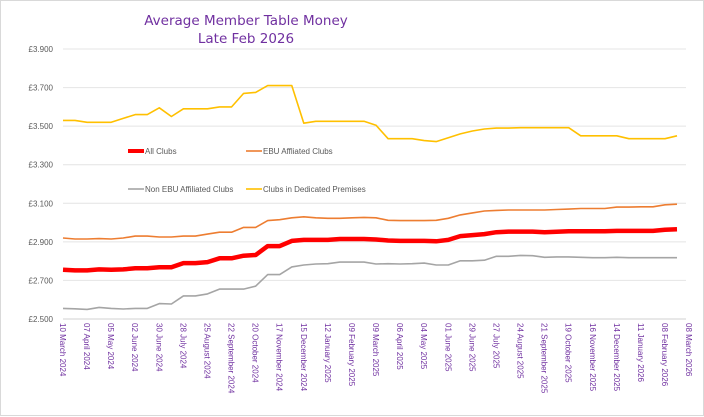  I want to click on x-tick-label: 04 May 2025, so click(423, 346).